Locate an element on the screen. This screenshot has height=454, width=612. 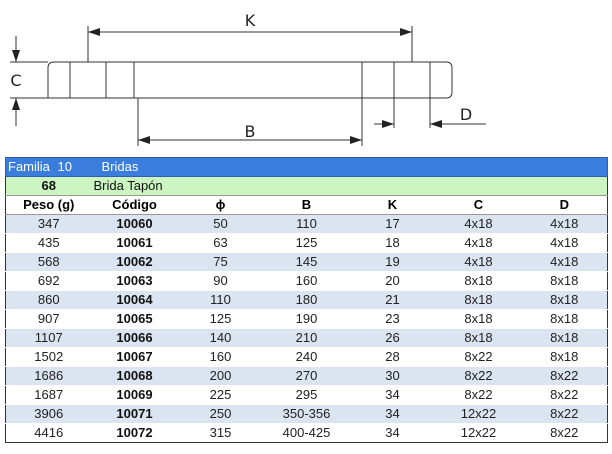
product-code: 68 is located at coordinates (48, 186).